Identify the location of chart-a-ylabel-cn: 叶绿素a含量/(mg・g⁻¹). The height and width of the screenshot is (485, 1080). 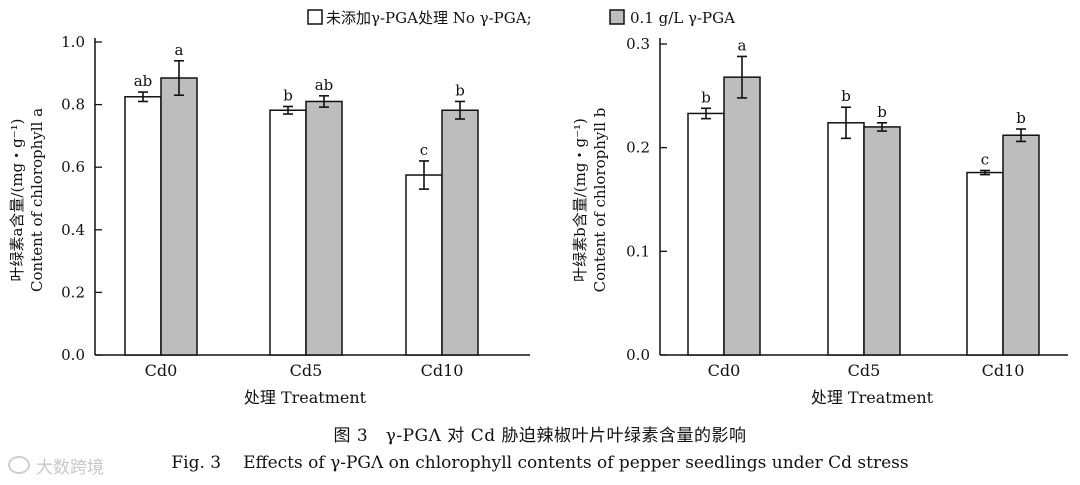
(17, 199).